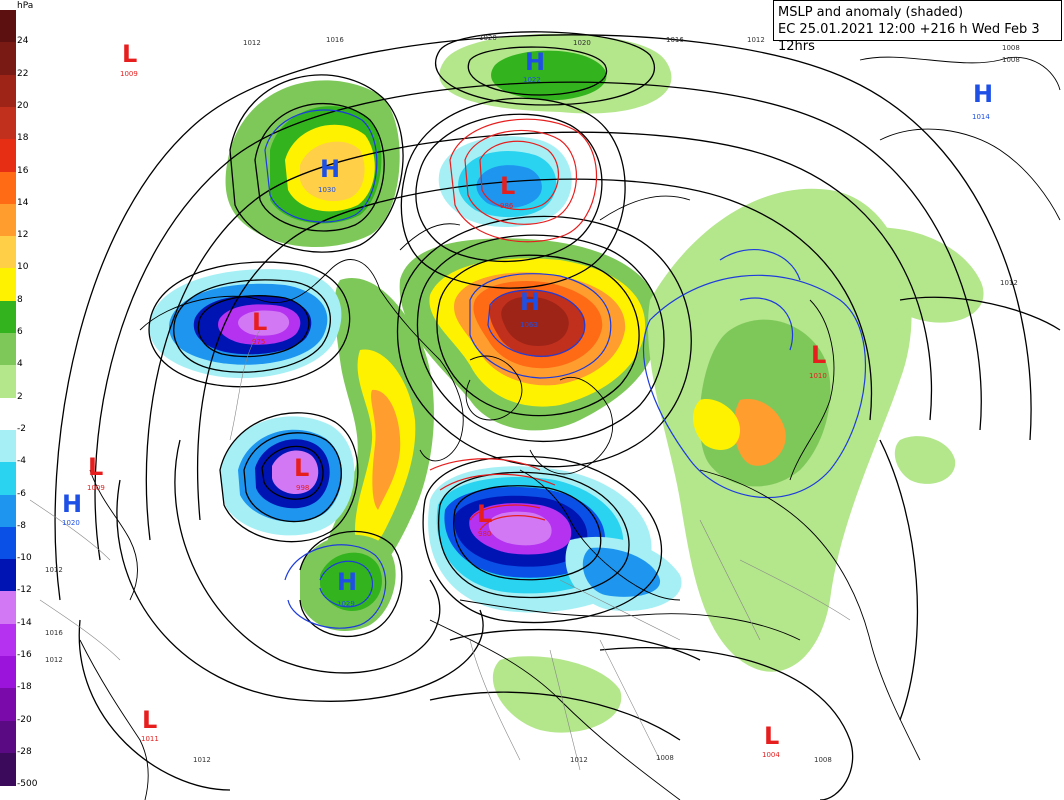  I want to click on center-value: 1022, so click(532, 80).